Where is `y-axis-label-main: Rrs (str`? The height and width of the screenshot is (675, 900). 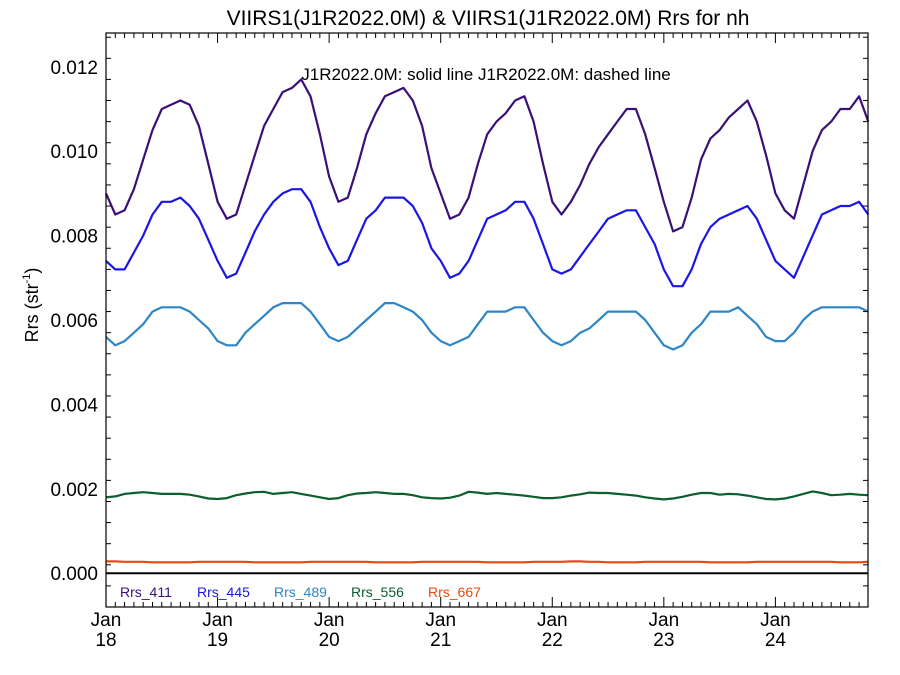 y-axis-label-main: Rrs (str is located at coordinates (32, 312).